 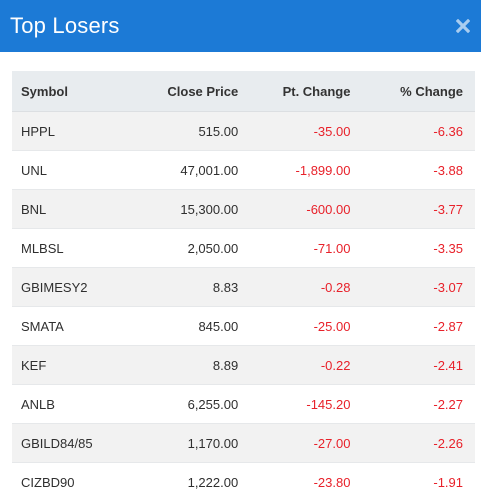 I want to click on pct-change-cell: -2.26, so click(x=412, y=443).